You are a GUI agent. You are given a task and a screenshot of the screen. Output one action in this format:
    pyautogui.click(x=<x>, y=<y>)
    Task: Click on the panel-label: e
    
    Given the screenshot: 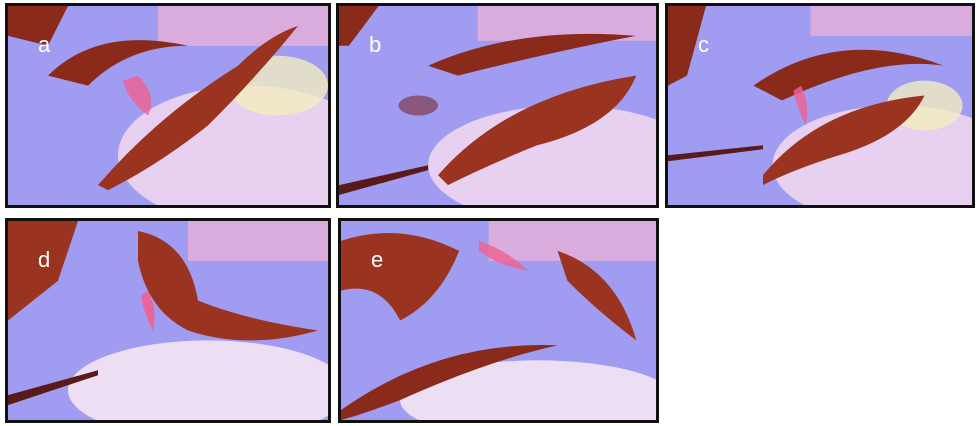 What is the action you would take?
    pyautogui.click(x=377, y=259)
    